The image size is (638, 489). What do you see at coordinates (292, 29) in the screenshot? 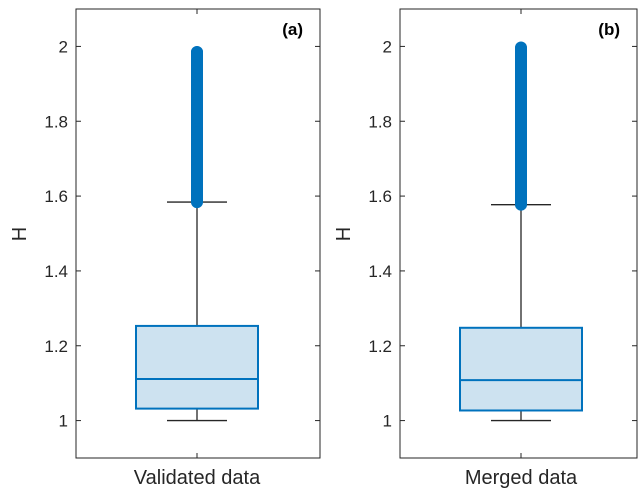
I see `panel-label: (a)` at bounding box center [292, 29].